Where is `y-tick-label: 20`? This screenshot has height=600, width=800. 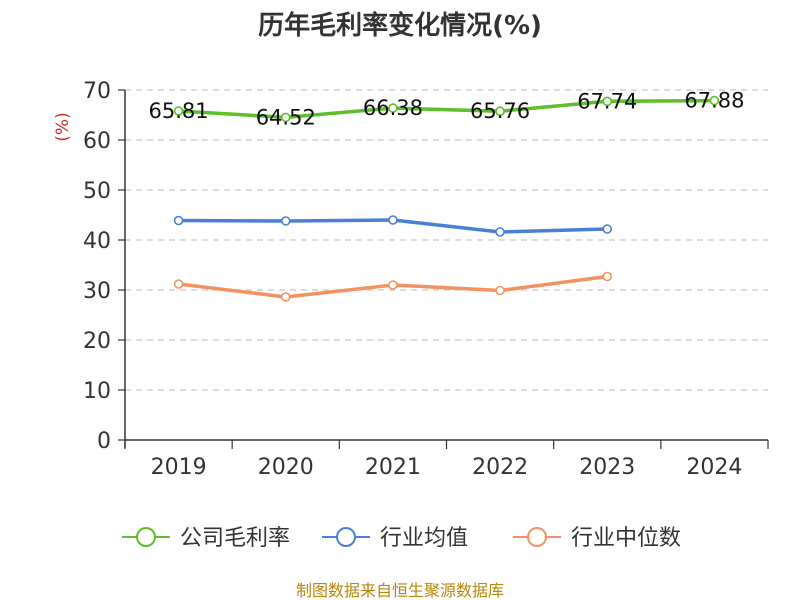 y-tick-label: 20 is located at coordinates (97, 341).